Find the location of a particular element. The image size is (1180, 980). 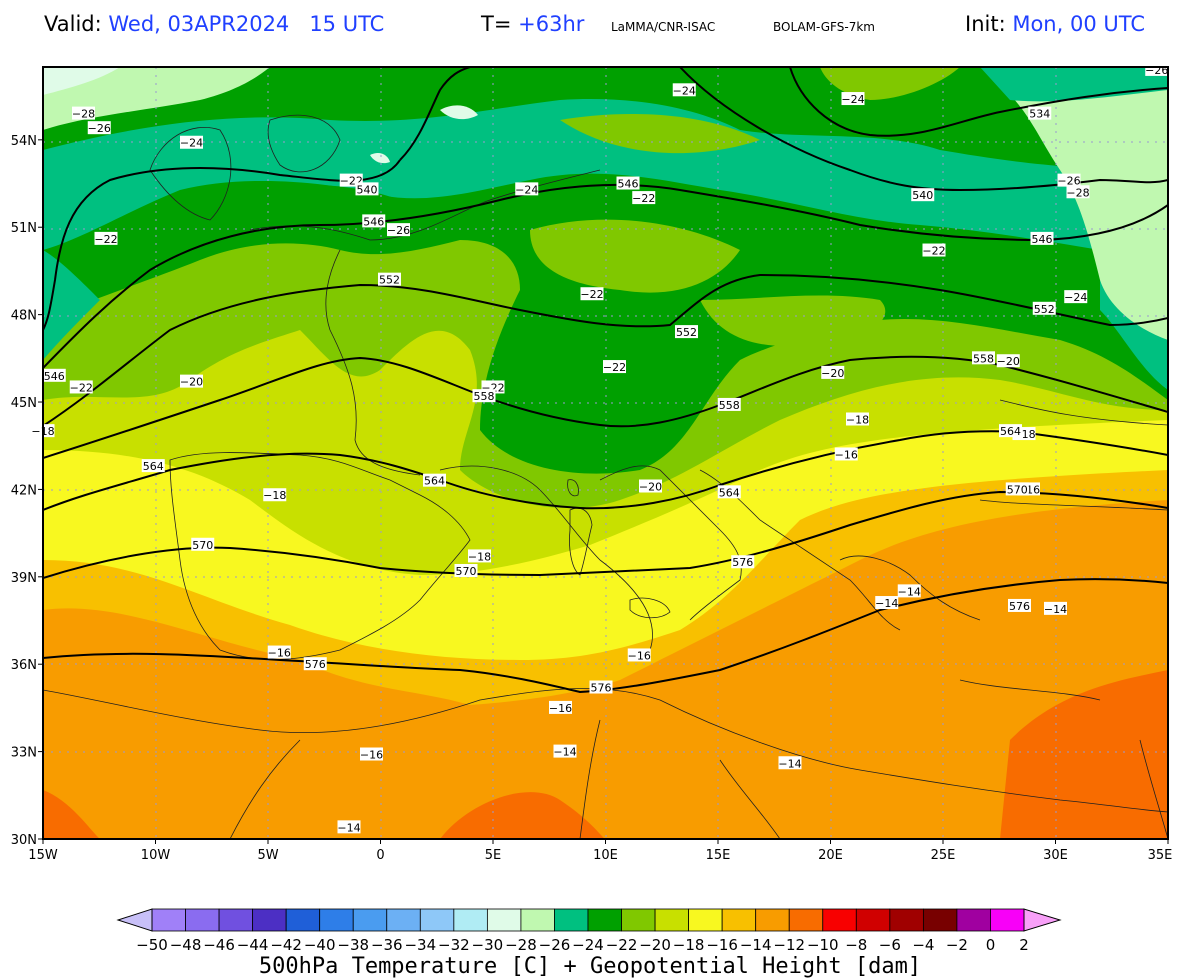

t-value: +63hr is located at coordinates (551, 24).